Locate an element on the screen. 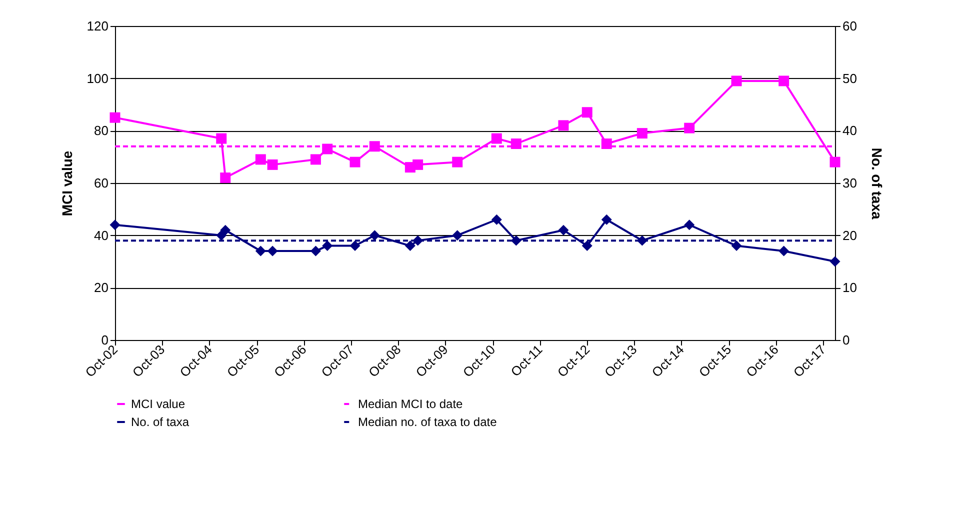  y2-tick-label: 0 is located at coordinates (846, 340).